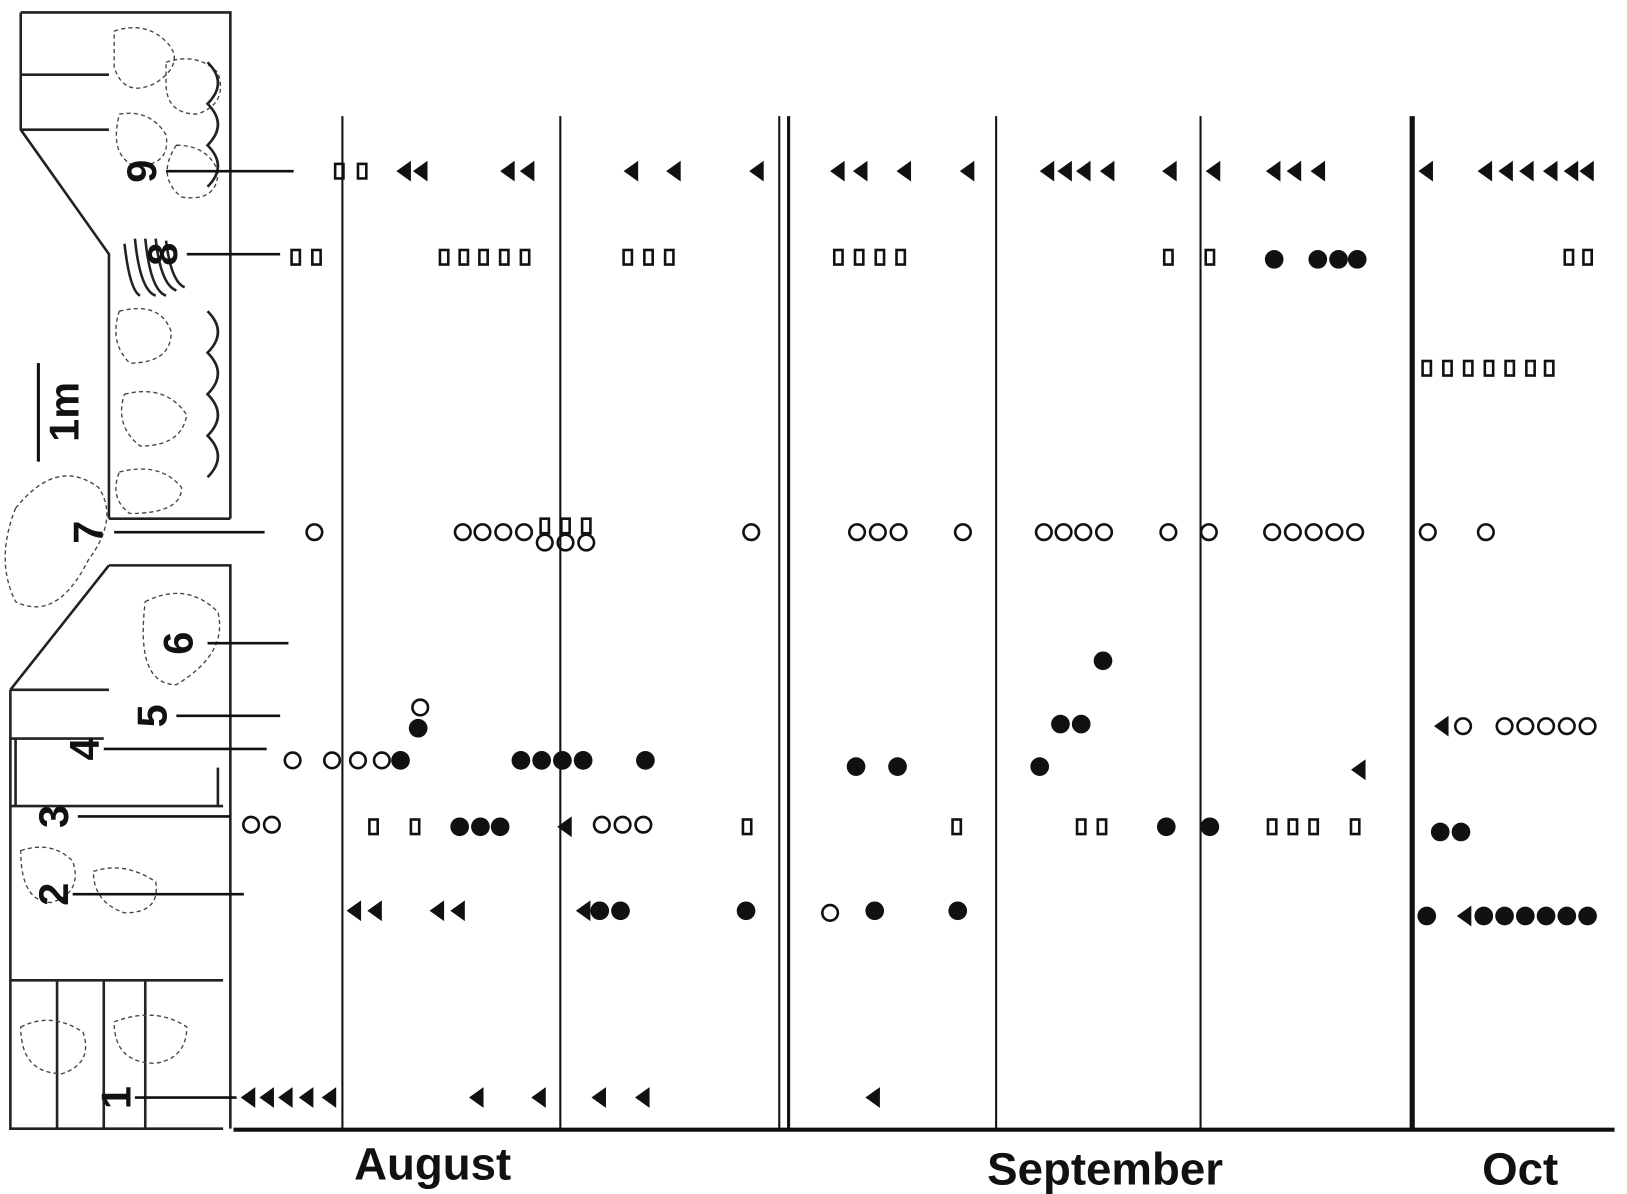 The width and height of the screenshot is (1627, 1194). Describe the element at coordinates (1520, 1169) in the screenshot. I see `month-label: Oct` at that location.